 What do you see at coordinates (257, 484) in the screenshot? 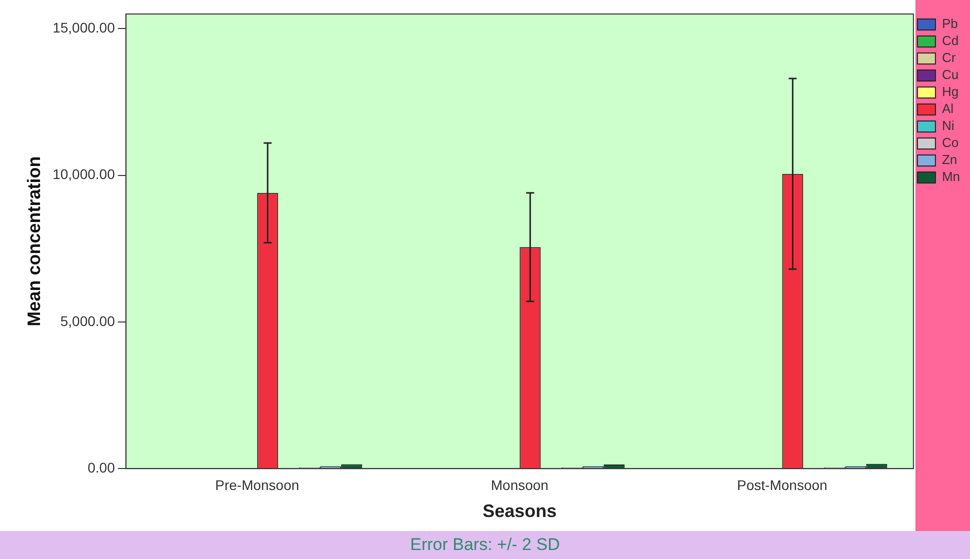
I see `x-tick-label: Pre-Monsoon` at bounding box center [257, 484].